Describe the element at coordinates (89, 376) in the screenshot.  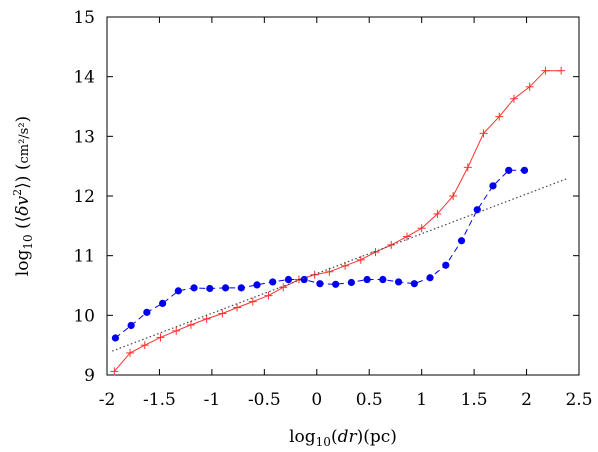
I see `y-tick-label: 9` at that location.